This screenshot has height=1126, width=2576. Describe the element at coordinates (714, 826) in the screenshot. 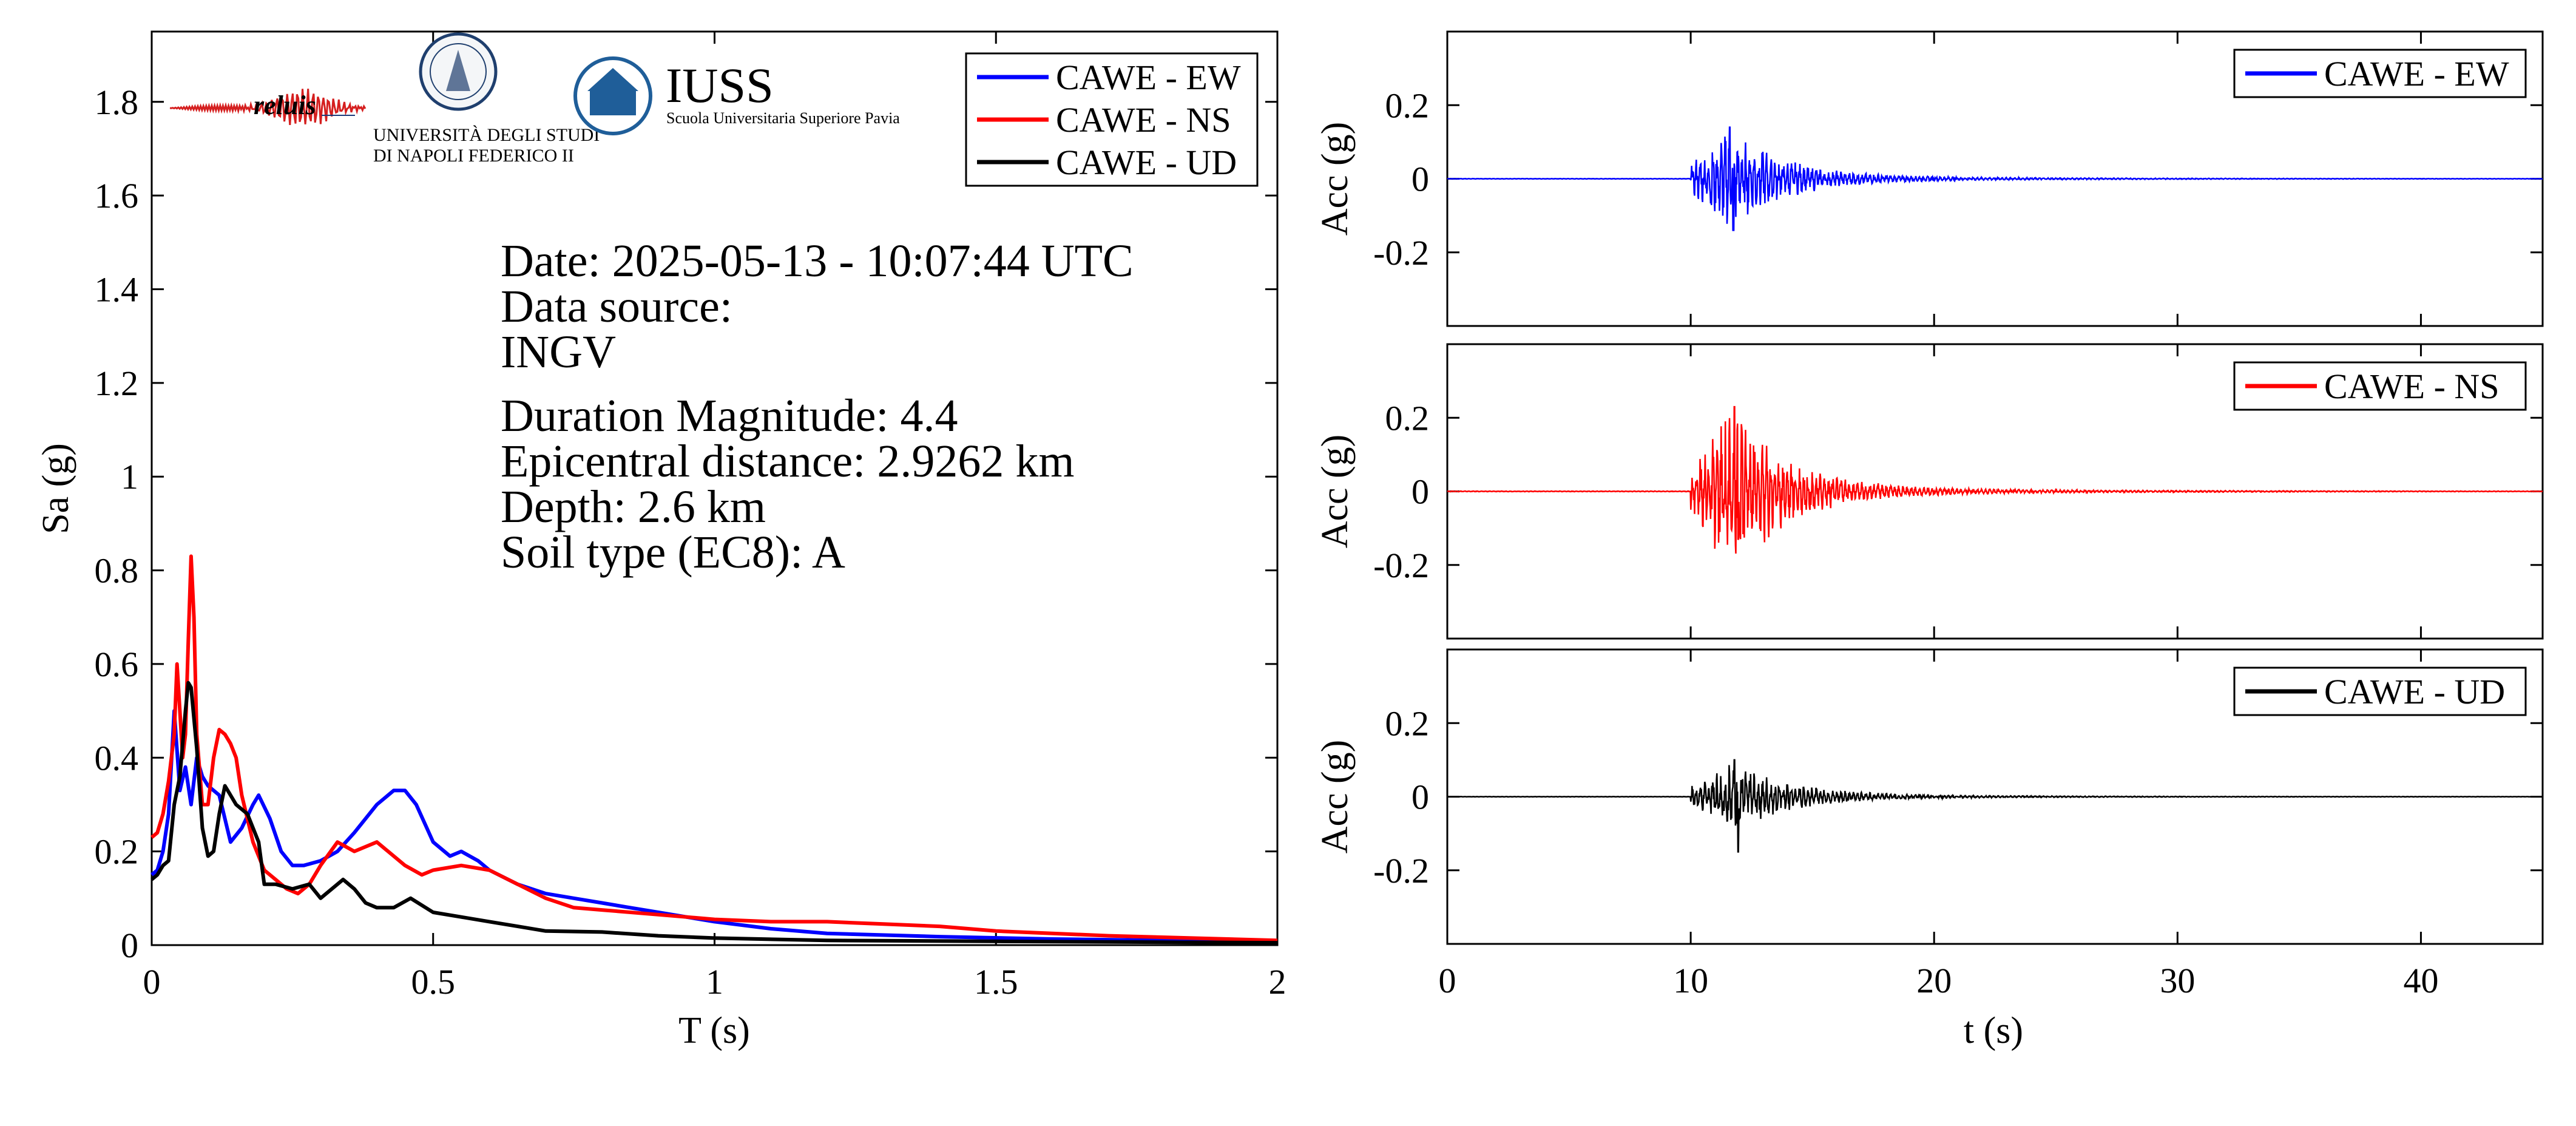

I see `spectrum-series-ew` at that location.